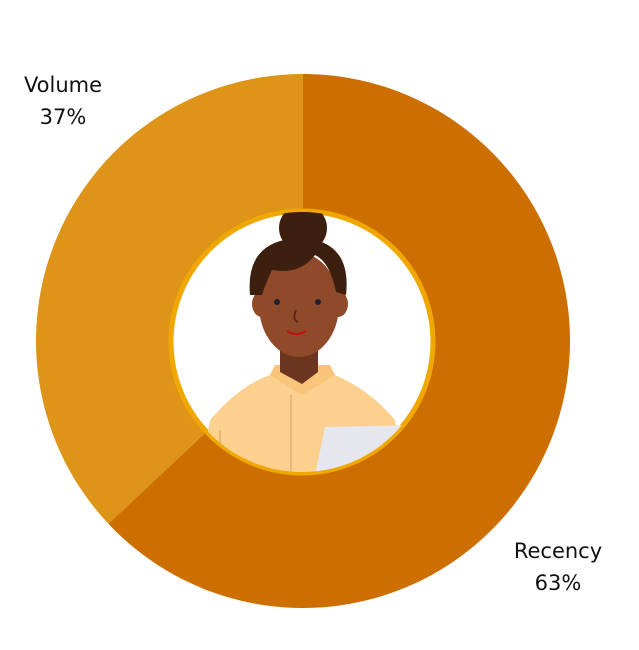 The height and width of the screenshot is (650, 639). I want to click on volume-value: 37%, so click(63, 117).